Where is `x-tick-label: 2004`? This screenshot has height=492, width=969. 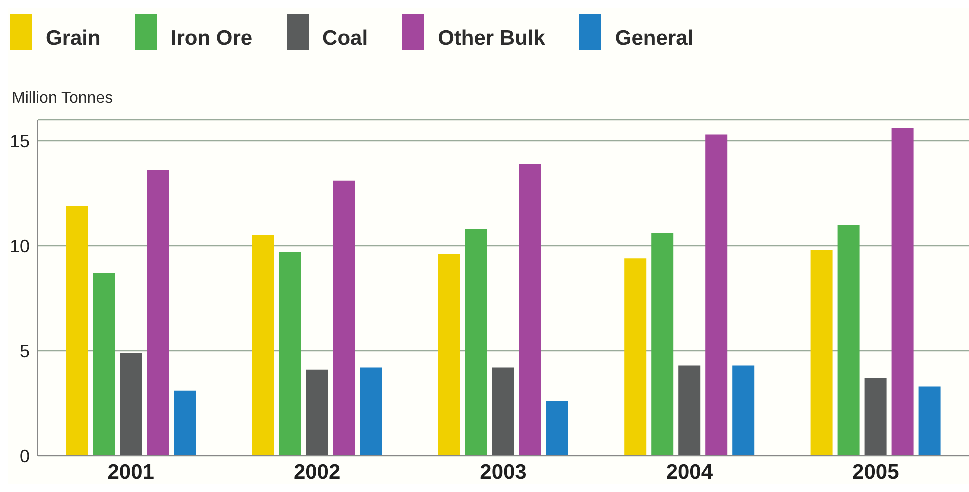
x-tick-label: 2004 is located at coordinates (690, 472).